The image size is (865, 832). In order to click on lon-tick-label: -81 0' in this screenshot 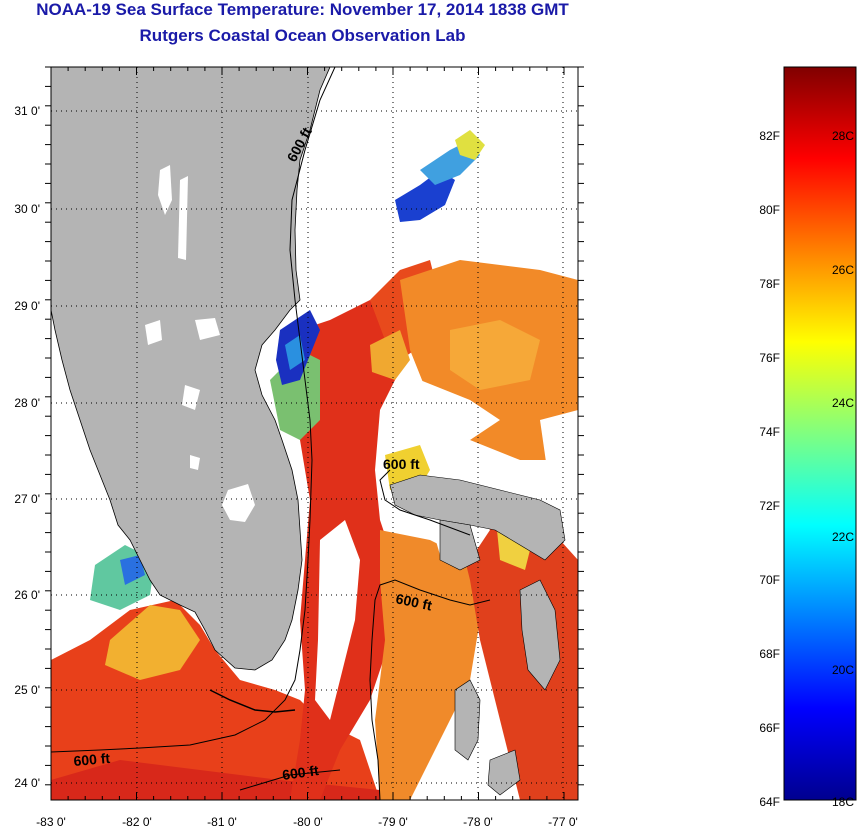, I will do `click(222, 822)`.